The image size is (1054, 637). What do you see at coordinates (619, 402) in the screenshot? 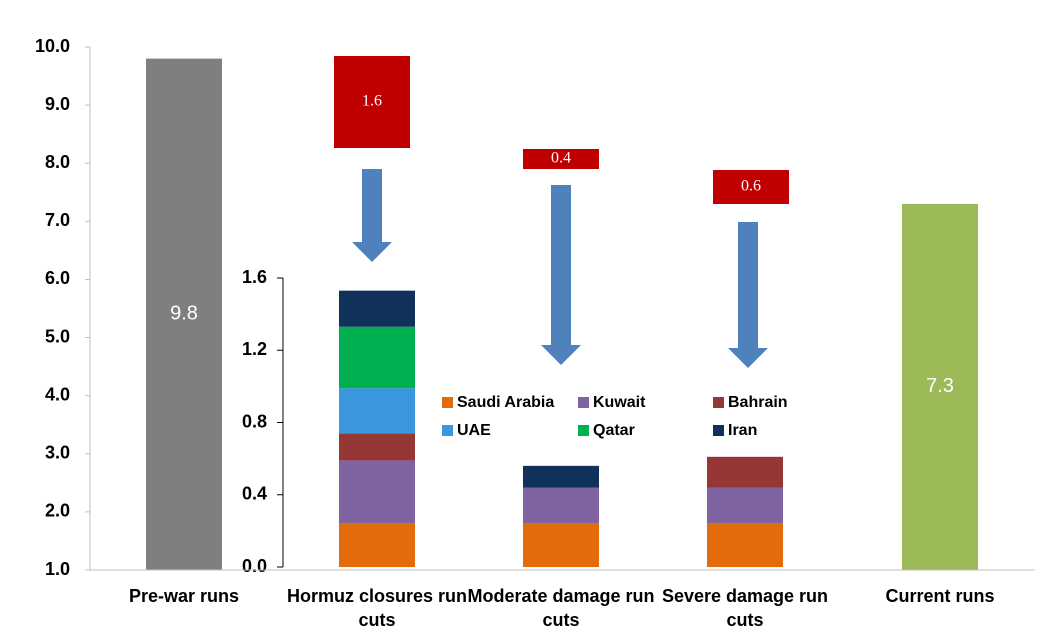
I see `legend-label: Kuwait` at bounding box center [619, 402].